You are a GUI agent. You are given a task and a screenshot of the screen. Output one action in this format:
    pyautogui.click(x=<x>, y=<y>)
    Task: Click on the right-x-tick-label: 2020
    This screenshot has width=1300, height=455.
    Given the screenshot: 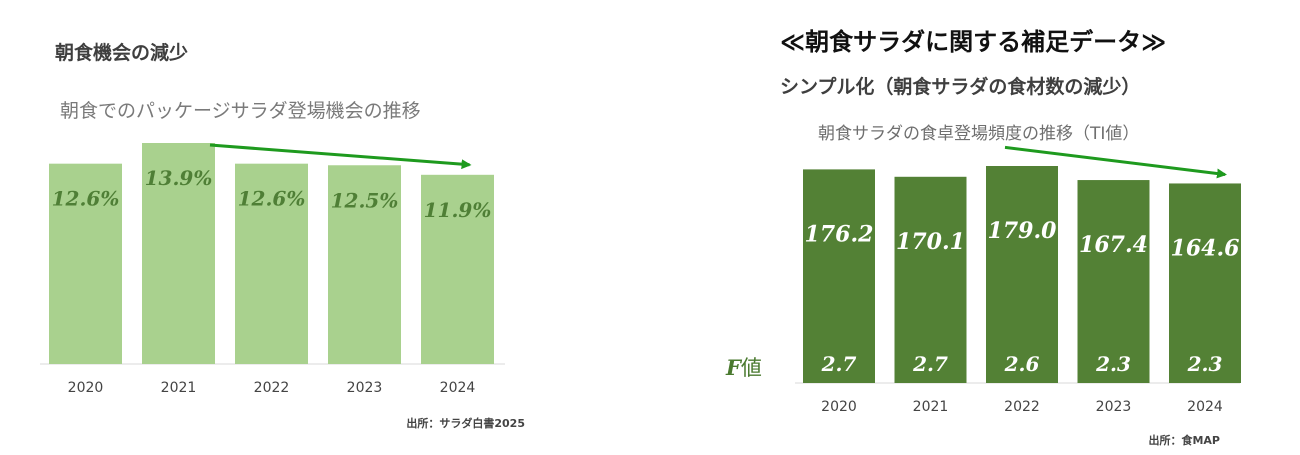 What is the action you would take?
    pyautogui.click(x=839, y=407)
    